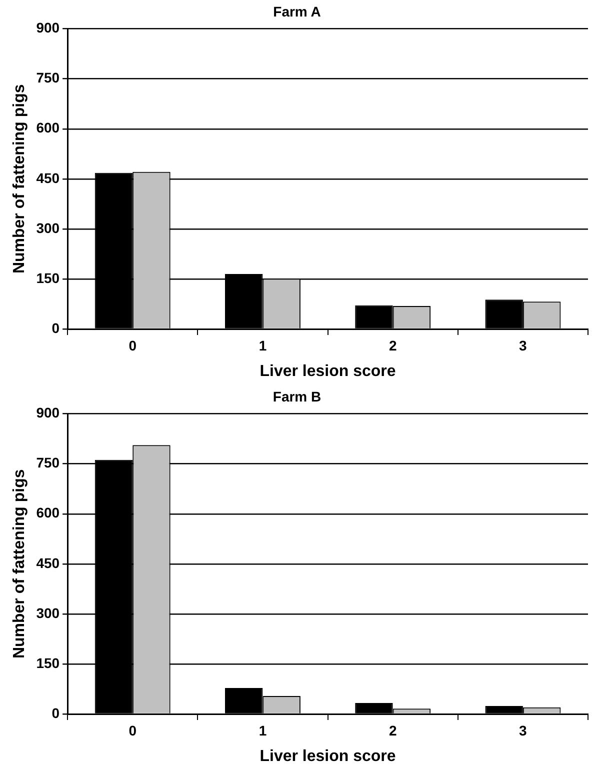  I want to click on chart-title: Farm A, so click(297, 11).